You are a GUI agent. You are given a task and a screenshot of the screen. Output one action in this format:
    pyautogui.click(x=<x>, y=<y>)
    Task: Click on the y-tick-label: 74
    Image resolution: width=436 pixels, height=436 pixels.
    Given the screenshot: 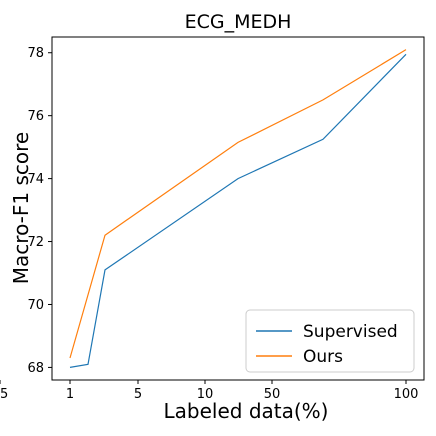 What is the action you would take?
    pyautogui.click(x=35, y=179)
    